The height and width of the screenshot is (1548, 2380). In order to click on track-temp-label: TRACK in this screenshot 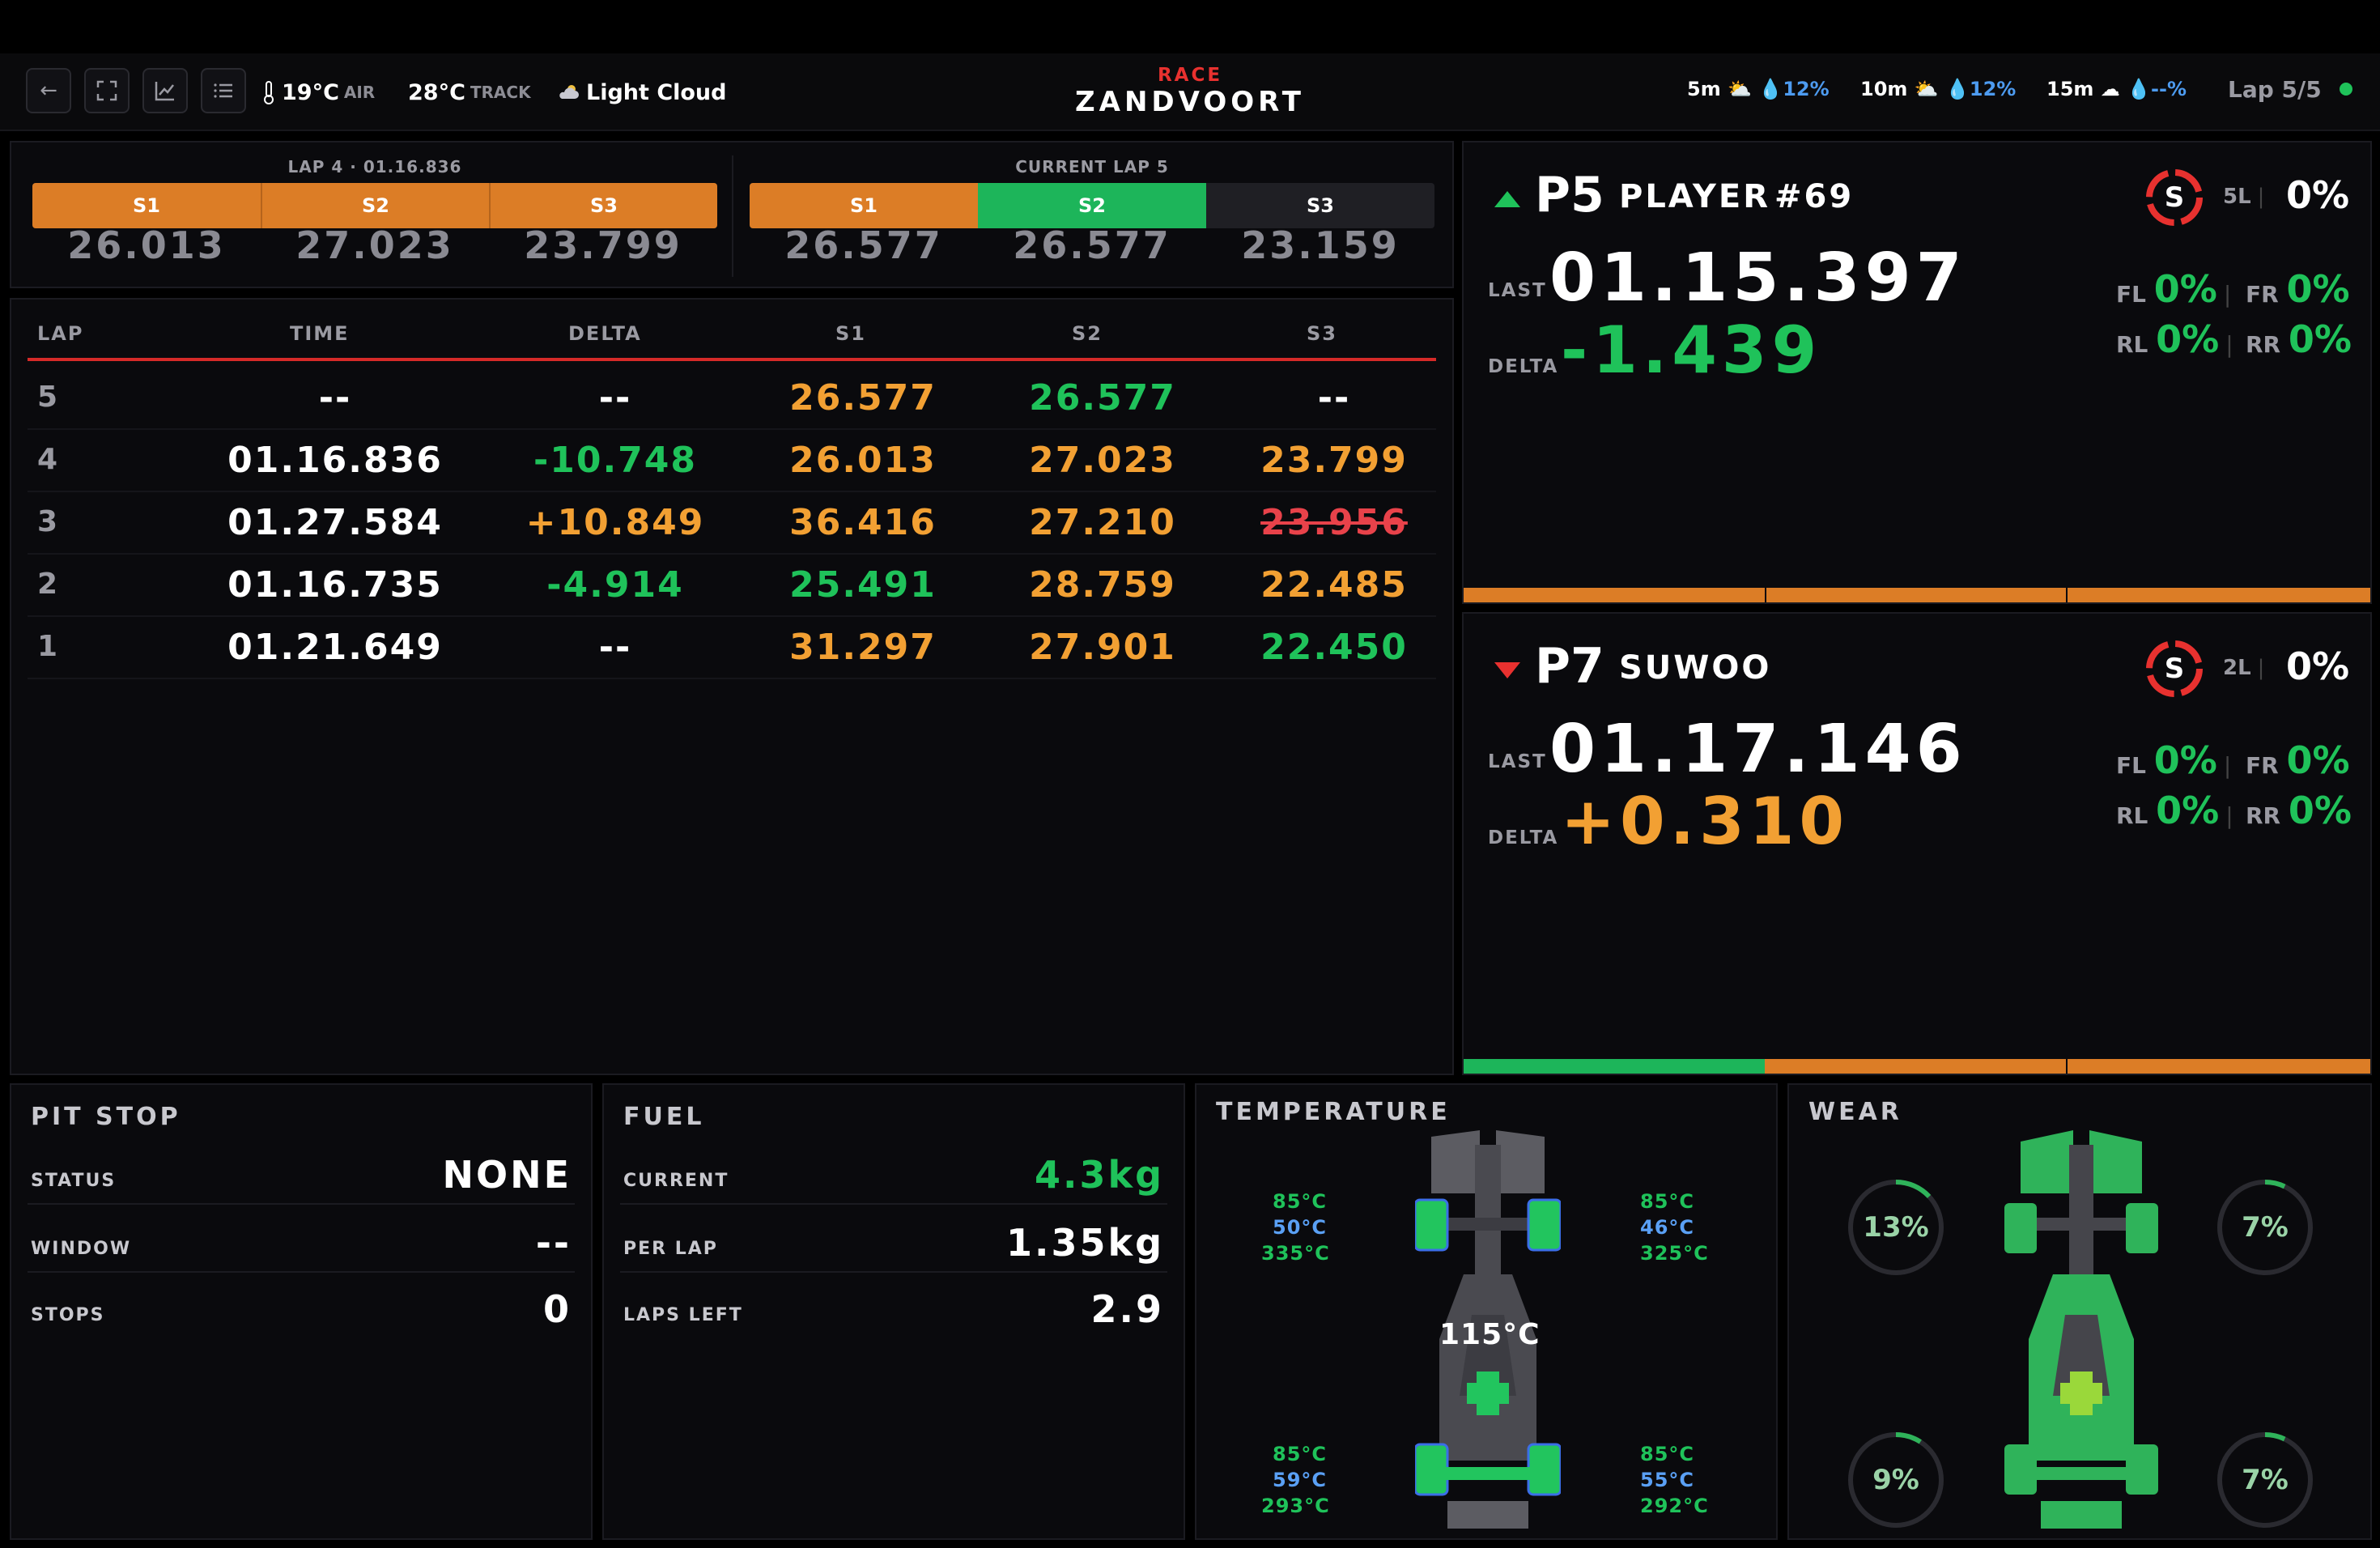, I will do `click(500, 92)`.